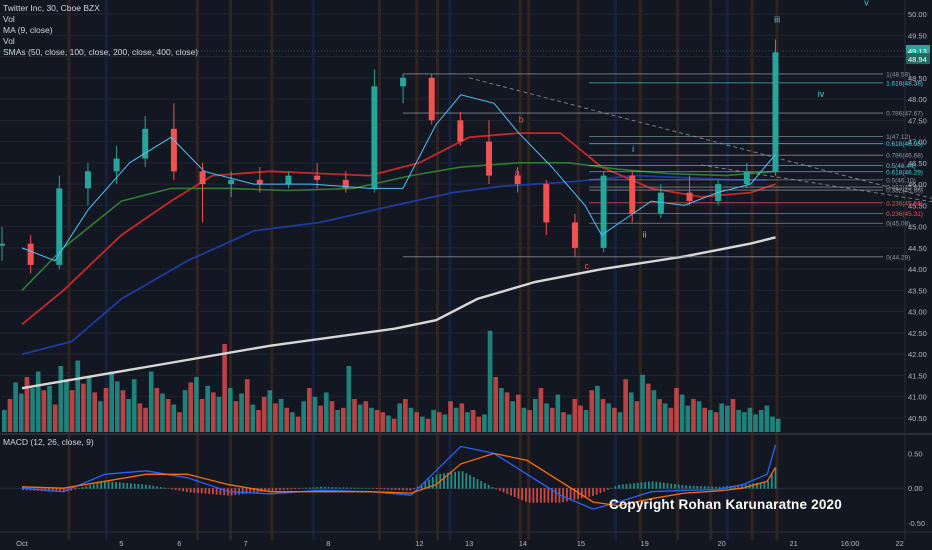 Image resolution: width=932 pixels, height=550 pixels. I want to click on price-tick-label: 46.00, so click(917, 184).